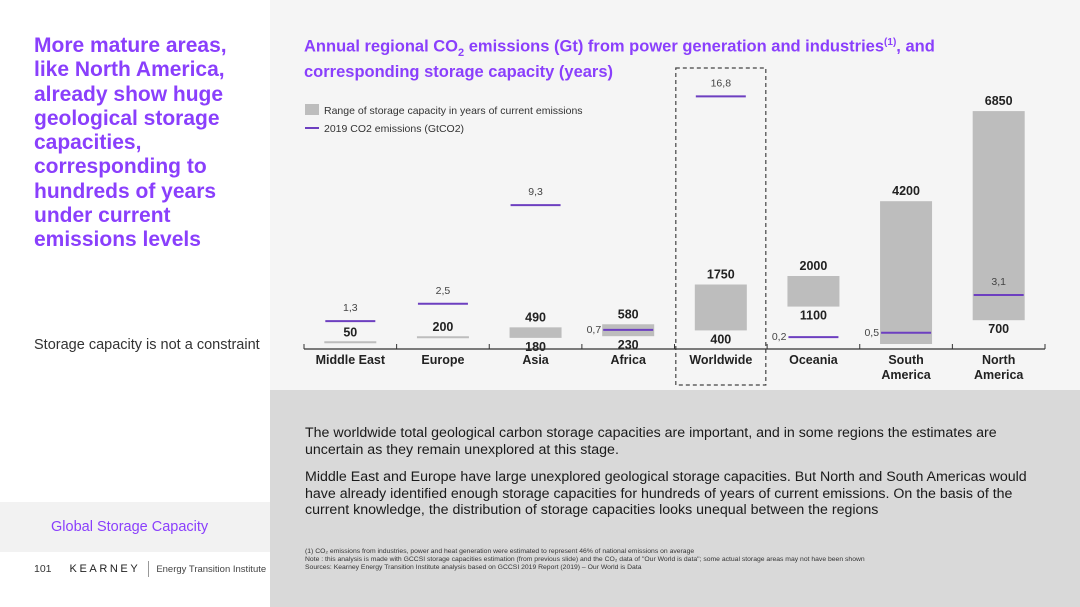 This screenshot has width=1080, height=607. I want to click on emissions-label-middle-east: 1,3, so click(350, 308).